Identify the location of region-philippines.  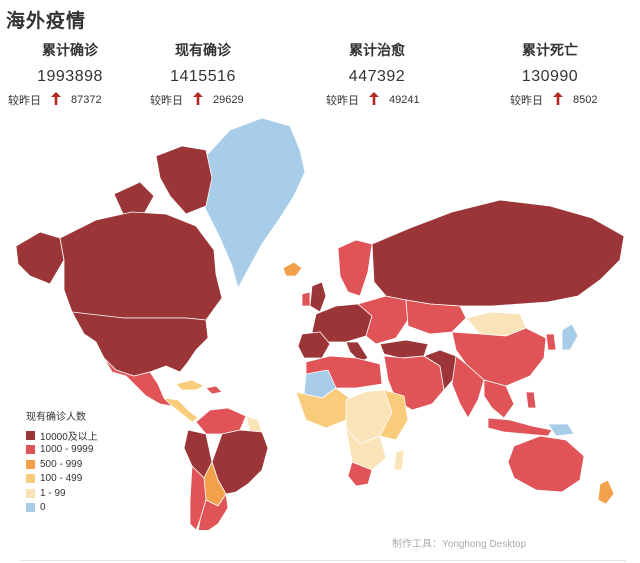
(531, 400).